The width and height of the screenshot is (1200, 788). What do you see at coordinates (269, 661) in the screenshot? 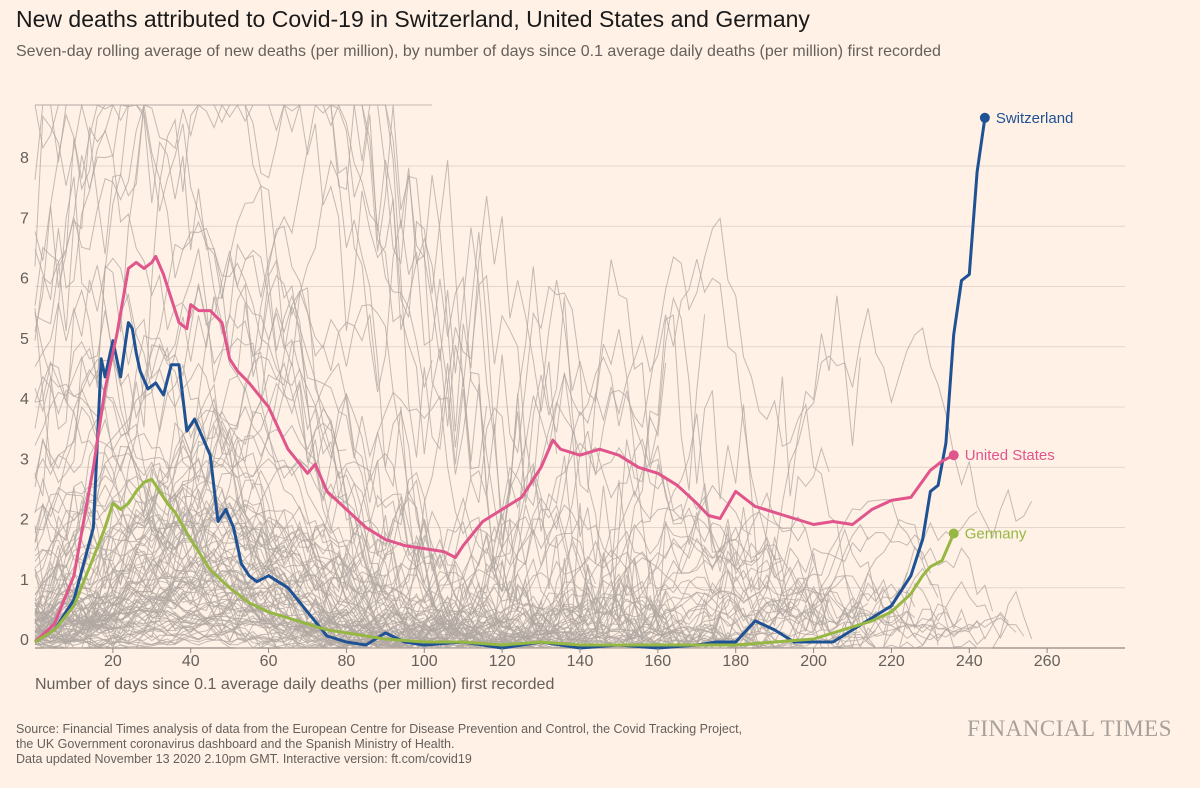
I see `x-tick-label: 60` at bounding box center [269, 661].